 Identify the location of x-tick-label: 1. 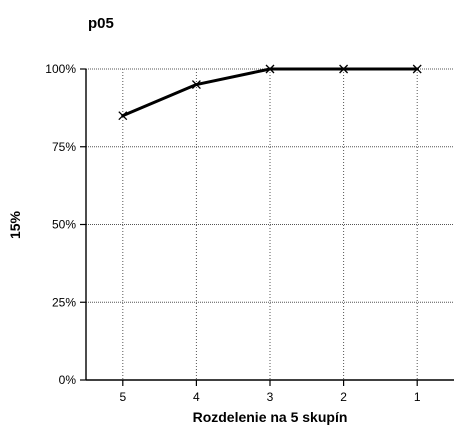
(417, 397).